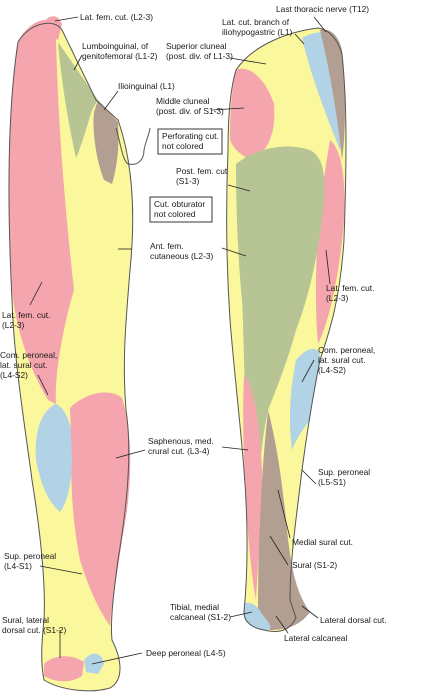  Describe the element at coordinates (257, 32) in the screenshot. I see `label-lat-cut-branch-2: iliohypogastric (L1)` at that location.